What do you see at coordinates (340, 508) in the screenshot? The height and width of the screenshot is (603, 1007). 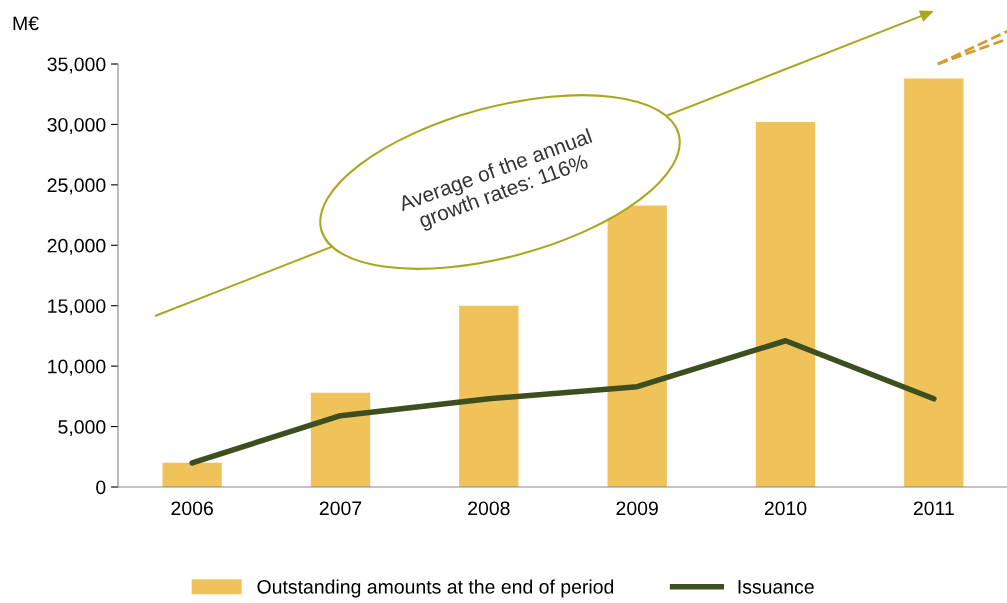 I see `x-tick-label: 2007` at bounding box center [340, 508].